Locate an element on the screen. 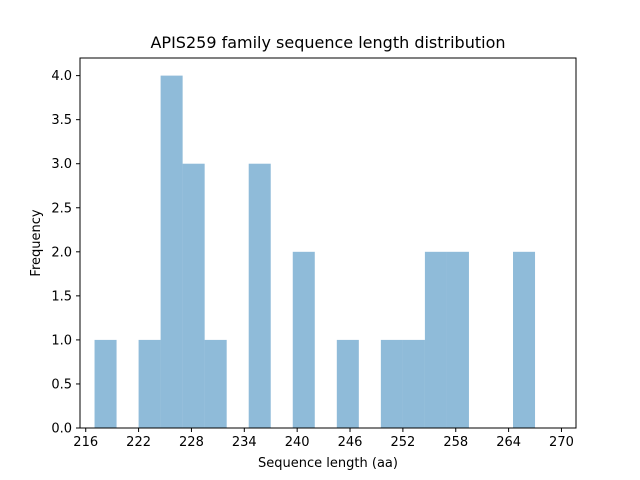  y-axis-ticks: 0.0 0.5 1.0 1.5 2.0 2.5 3.0 3.5 4.0 is located at coordinates (65, 253).